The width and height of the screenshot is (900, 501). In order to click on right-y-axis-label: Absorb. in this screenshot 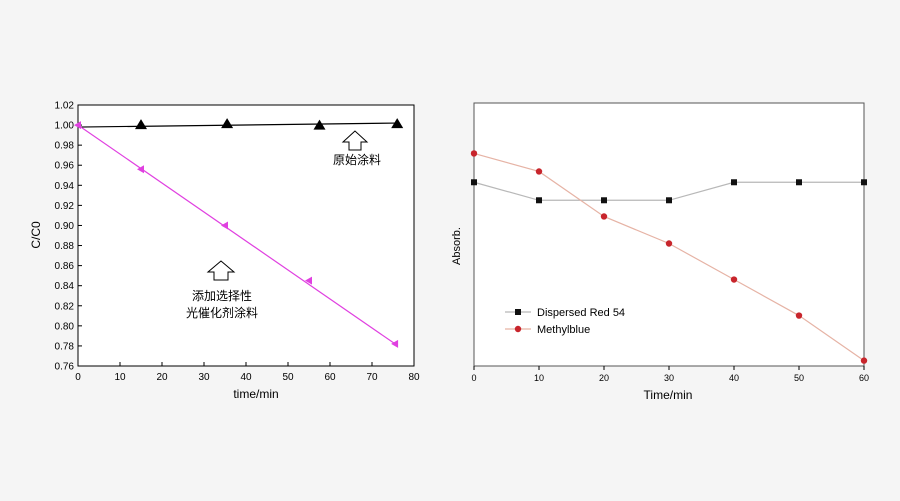, I will do `click(457, 246)`.